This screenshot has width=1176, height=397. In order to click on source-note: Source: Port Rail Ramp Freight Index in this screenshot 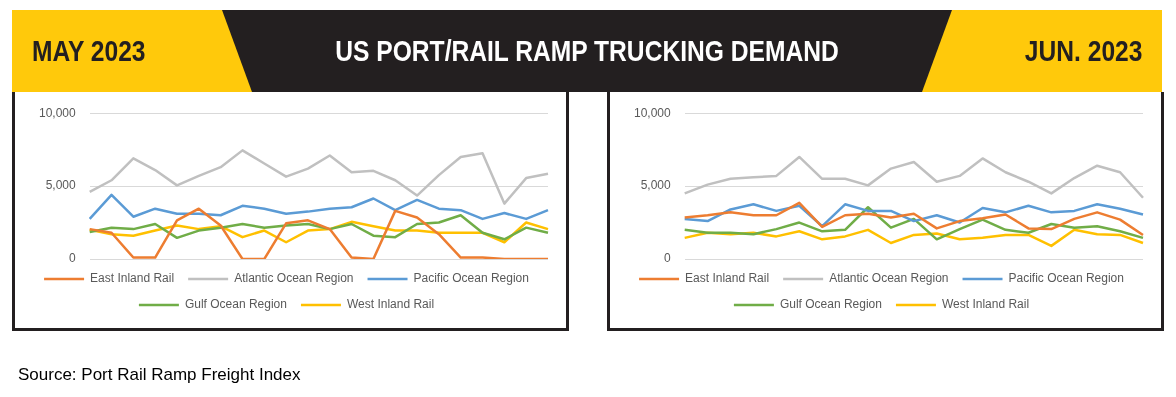, I will do `click(159, 375)`.